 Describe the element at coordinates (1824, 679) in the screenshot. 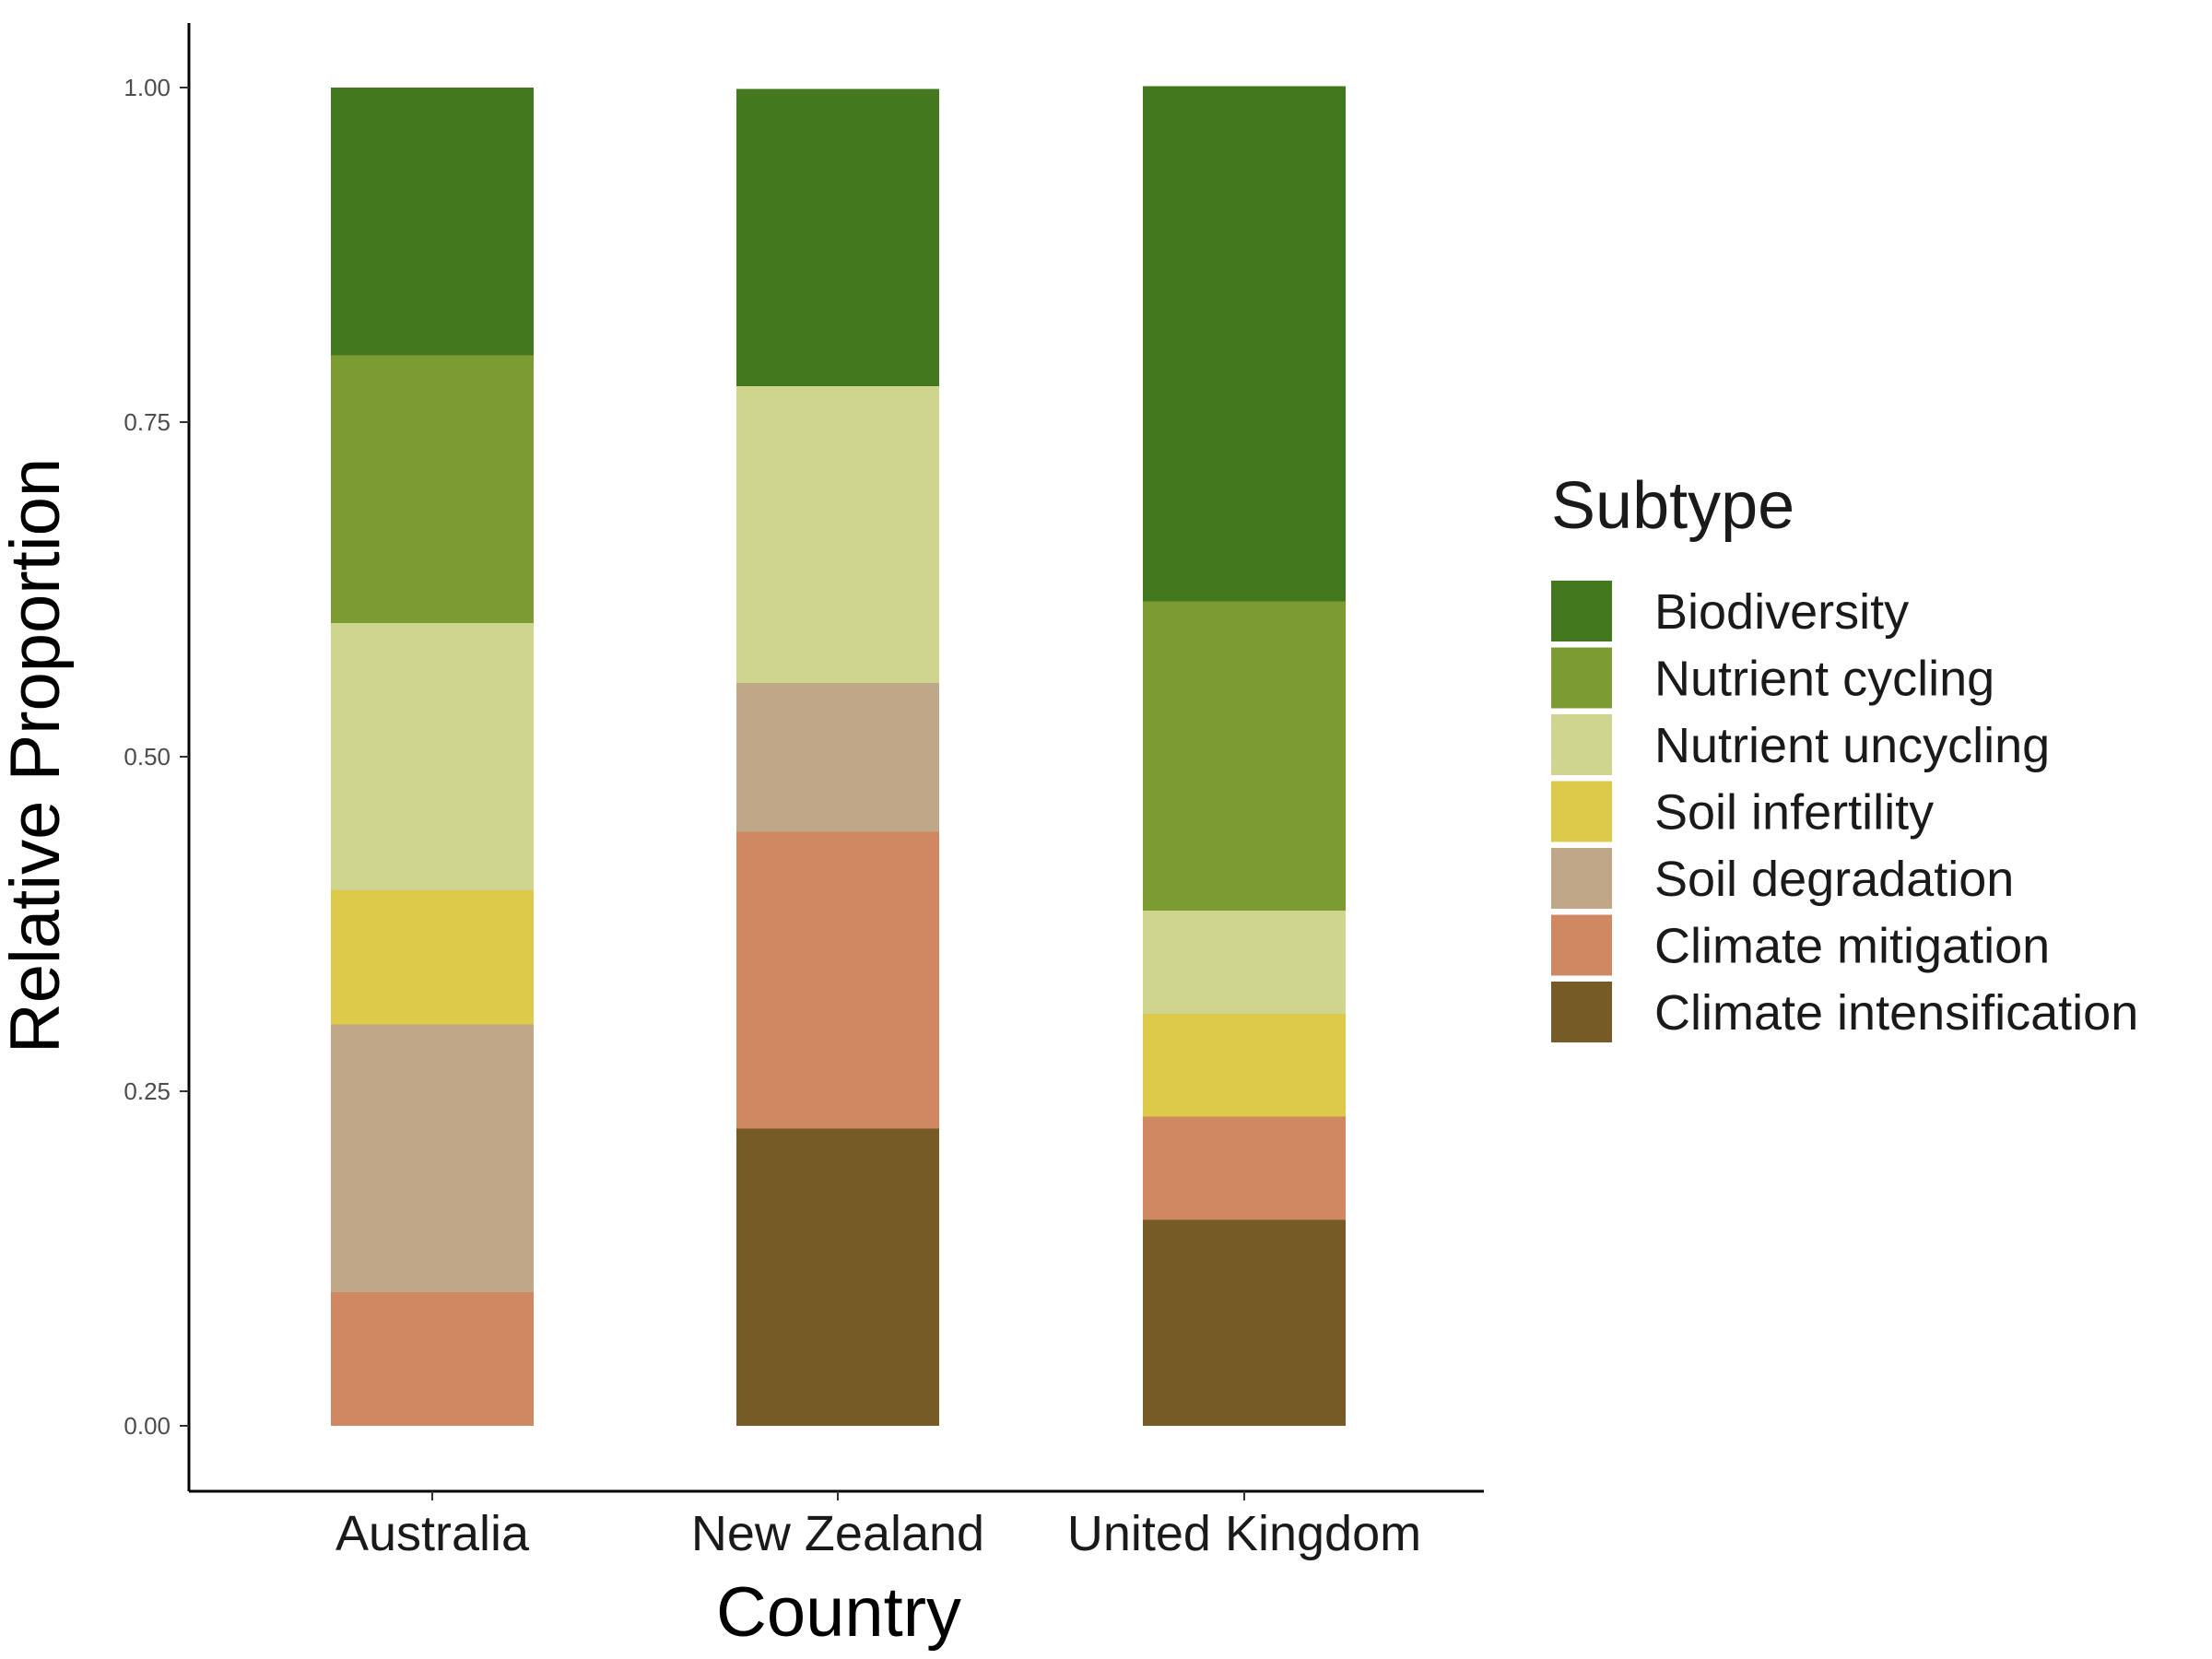

I see `legend-label: Nutrient cycling` at that location.